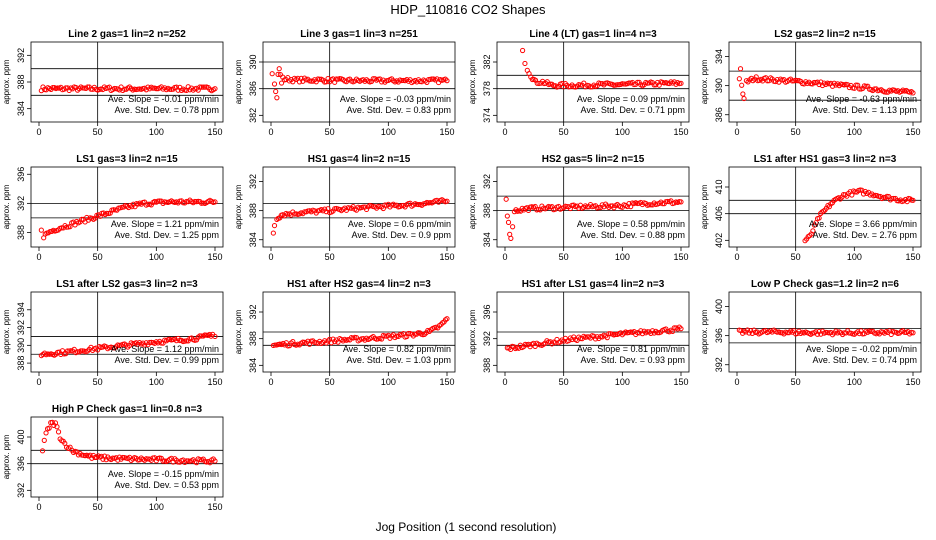 This screenshot has height=540, width=936. Describe the element at coordinates (359, 34) in the screenshot. I see `panel-title: Line 3 gas=1 lin=3 n=251` at that location.